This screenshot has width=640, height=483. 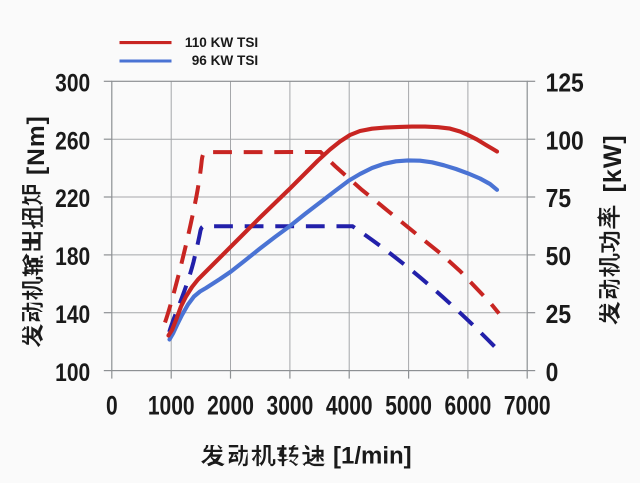 I want to click on svg-text: 6000, so click(x=468, y=406).